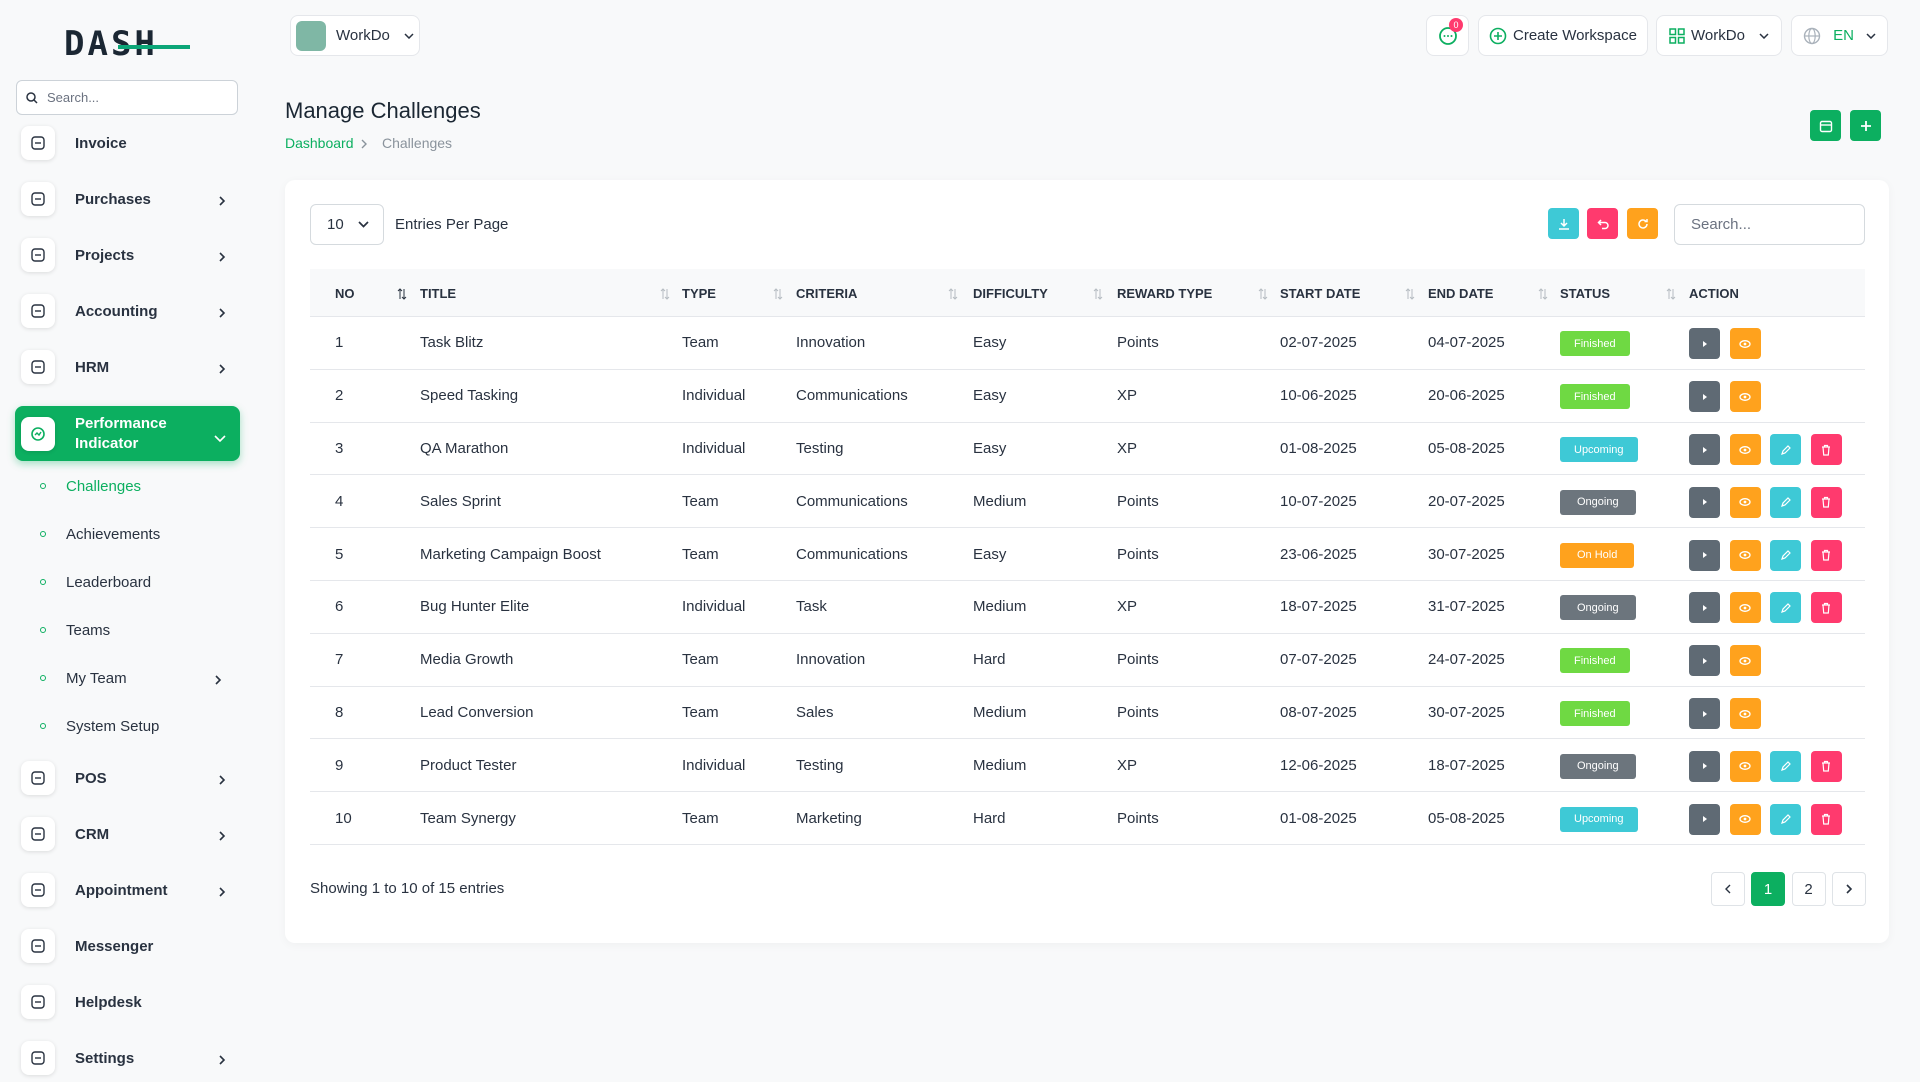 This screenshot has width=1920, height=1082. What do you see at coordinates (1466, 765) in the screenshot?
I see `table-cell: 18-07-2025` at bounding box center [1466, 765].